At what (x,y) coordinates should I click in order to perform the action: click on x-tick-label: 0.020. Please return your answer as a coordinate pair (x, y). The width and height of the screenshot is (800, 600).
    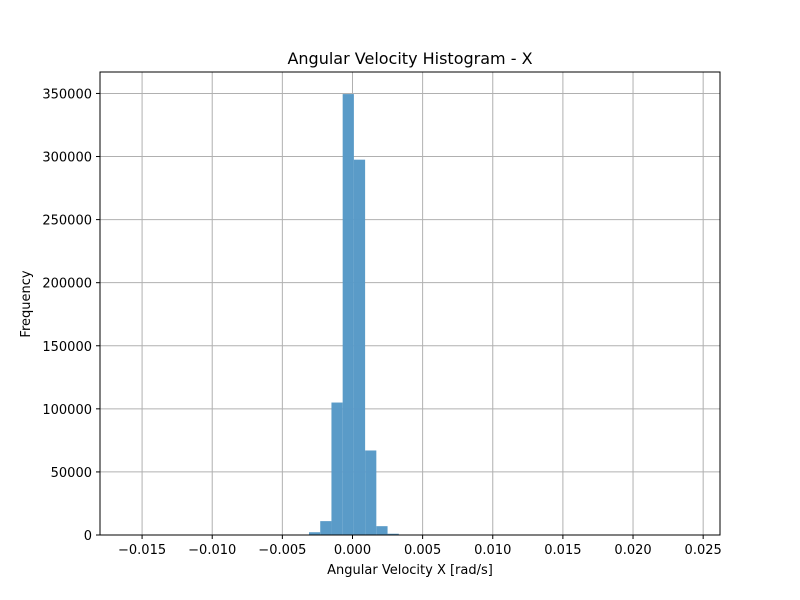
    Looking at the image, I should click on (632, 550).